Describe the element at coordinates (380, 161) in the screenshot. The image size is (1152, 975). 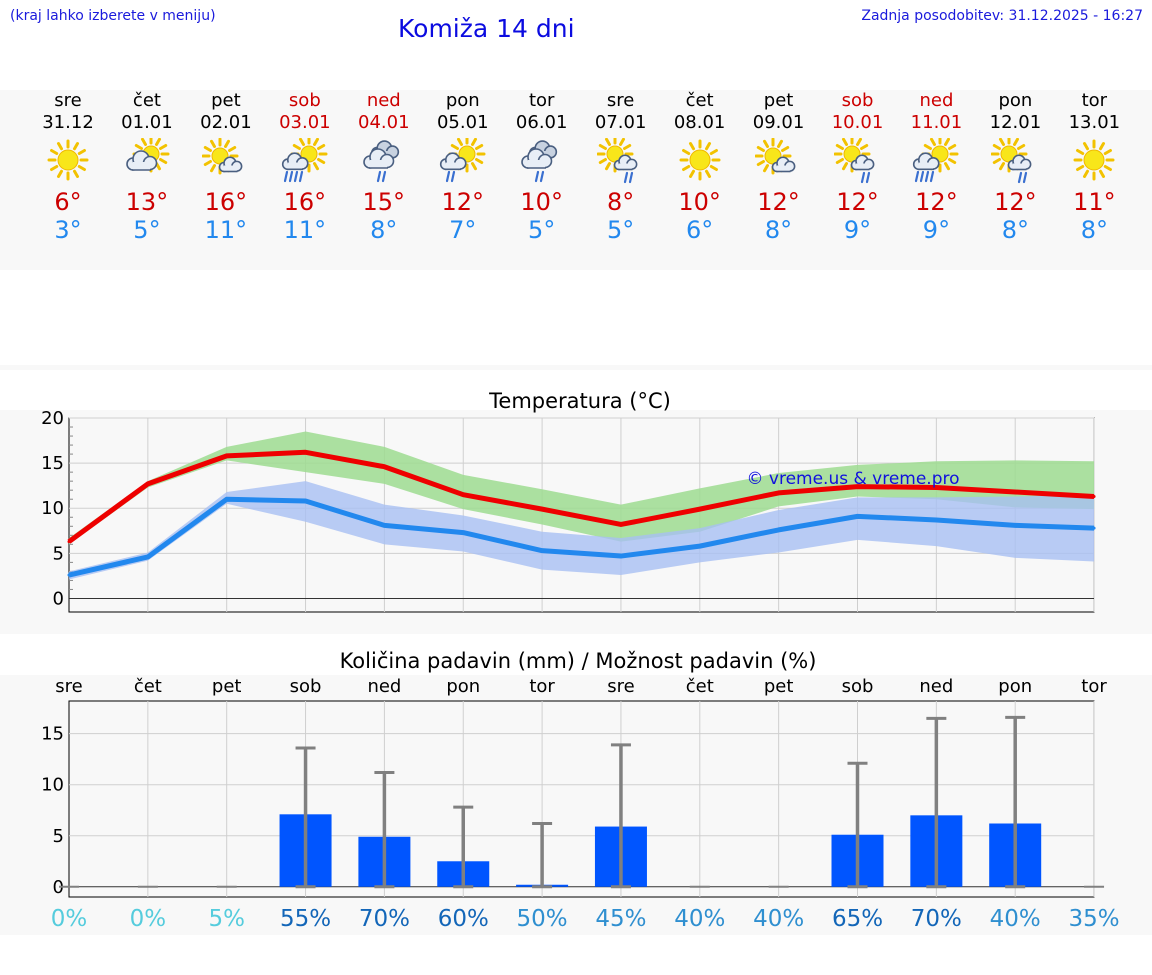
I see `clouds-rain-icon` at that location.